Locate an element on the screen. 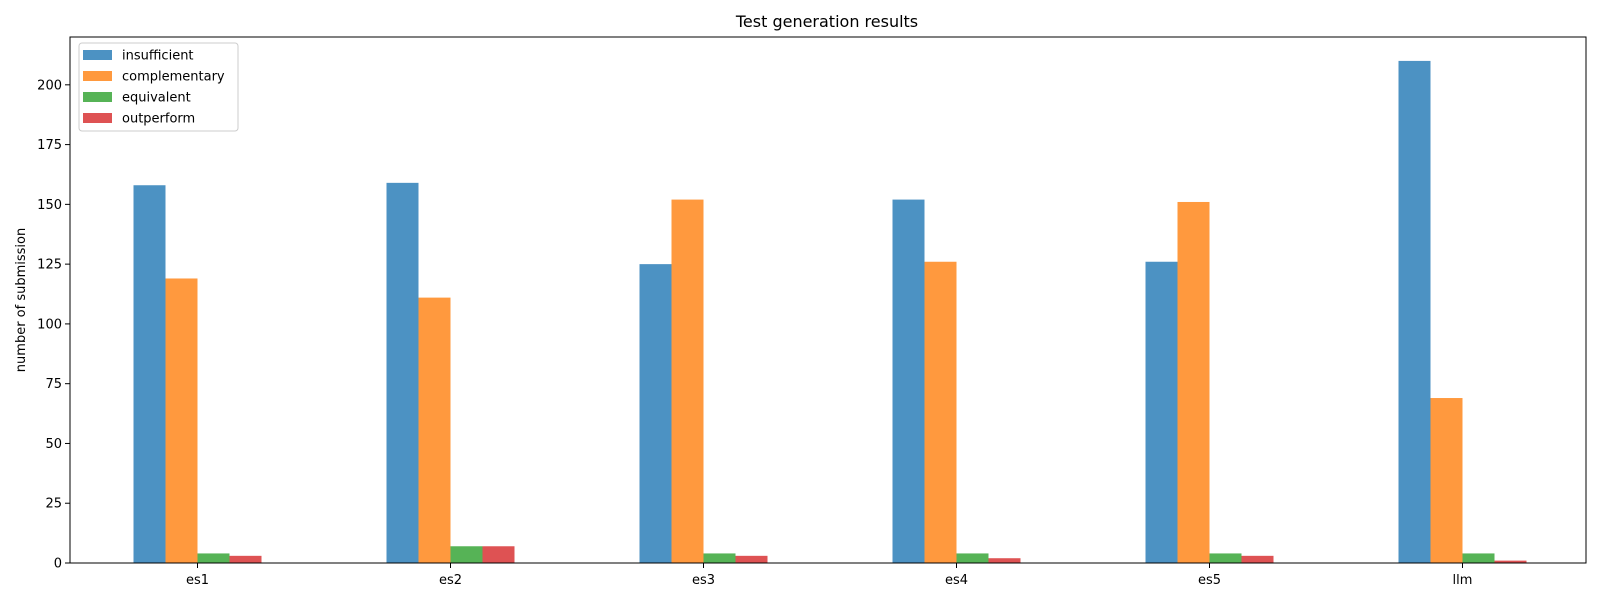 This screenshot has height=600, width=1600. bar-equivalent-es1 is located at coordinates (213, 558).